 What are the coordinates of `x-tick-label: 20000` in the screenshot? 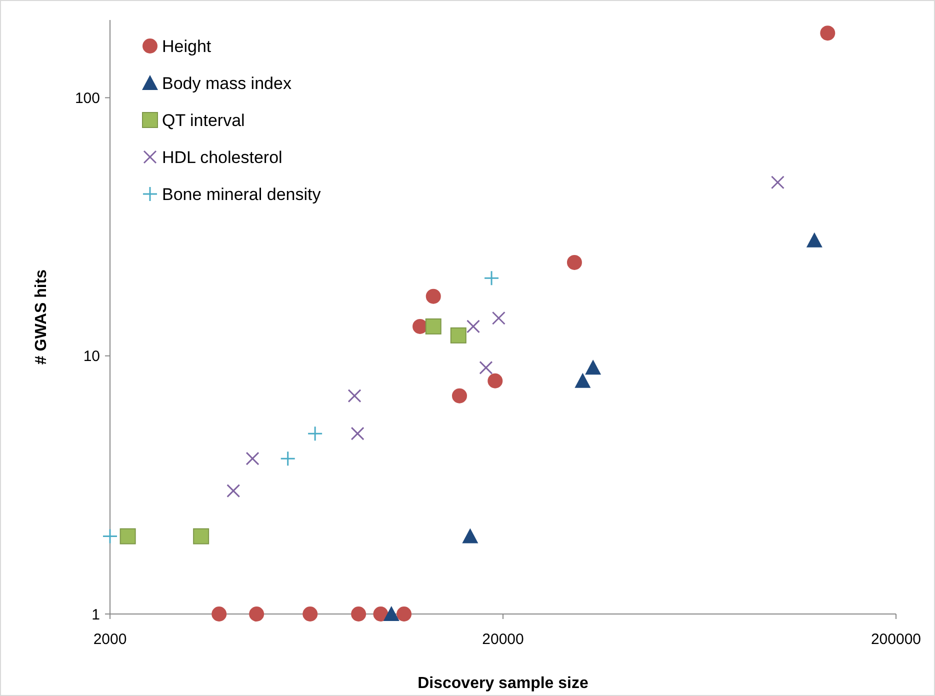 It's located at (503, 639).